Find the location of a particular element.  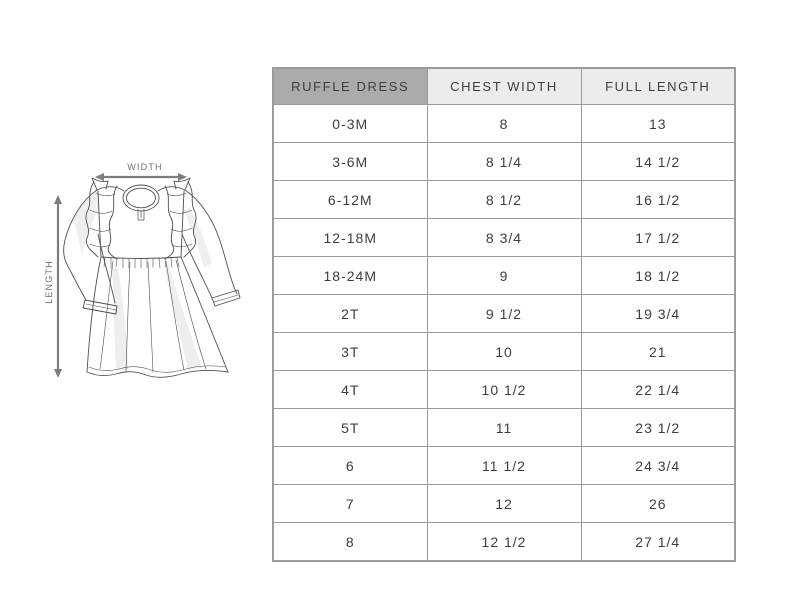

table-row: 3T 10 21 is located at coordinates (504, 351).